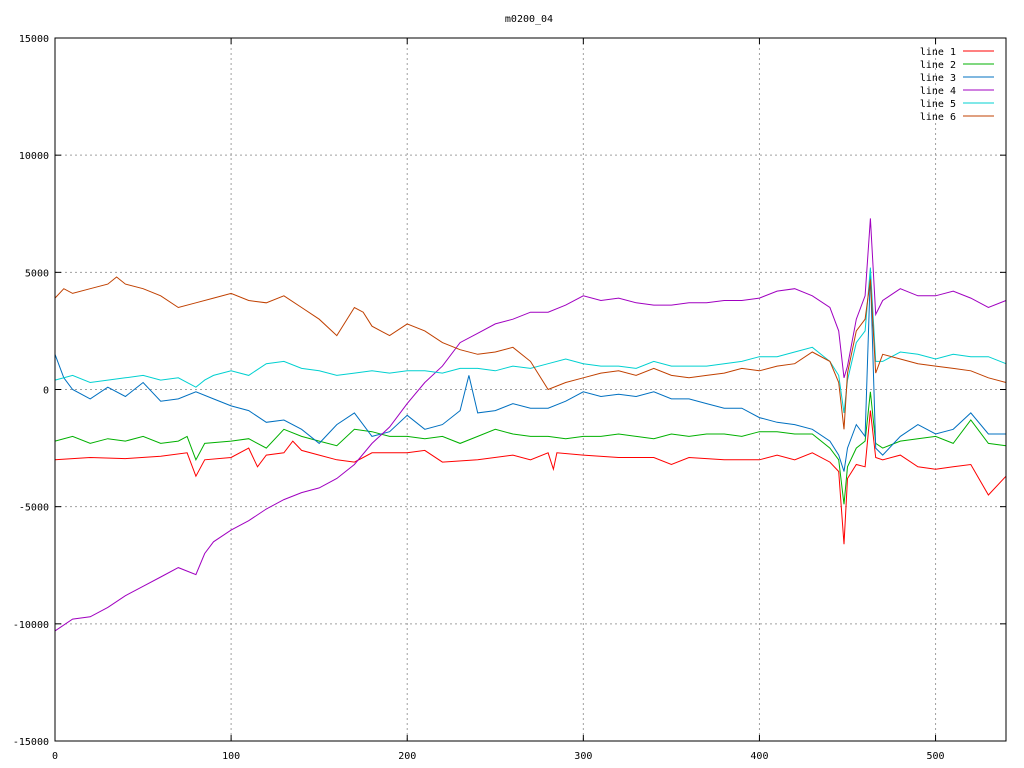 Image resolution: width=1024 pixels, height=768 pixels. Describe the element at coordinates (938, 91) in the screenshot. I see `legend-label: line 4` at that location.